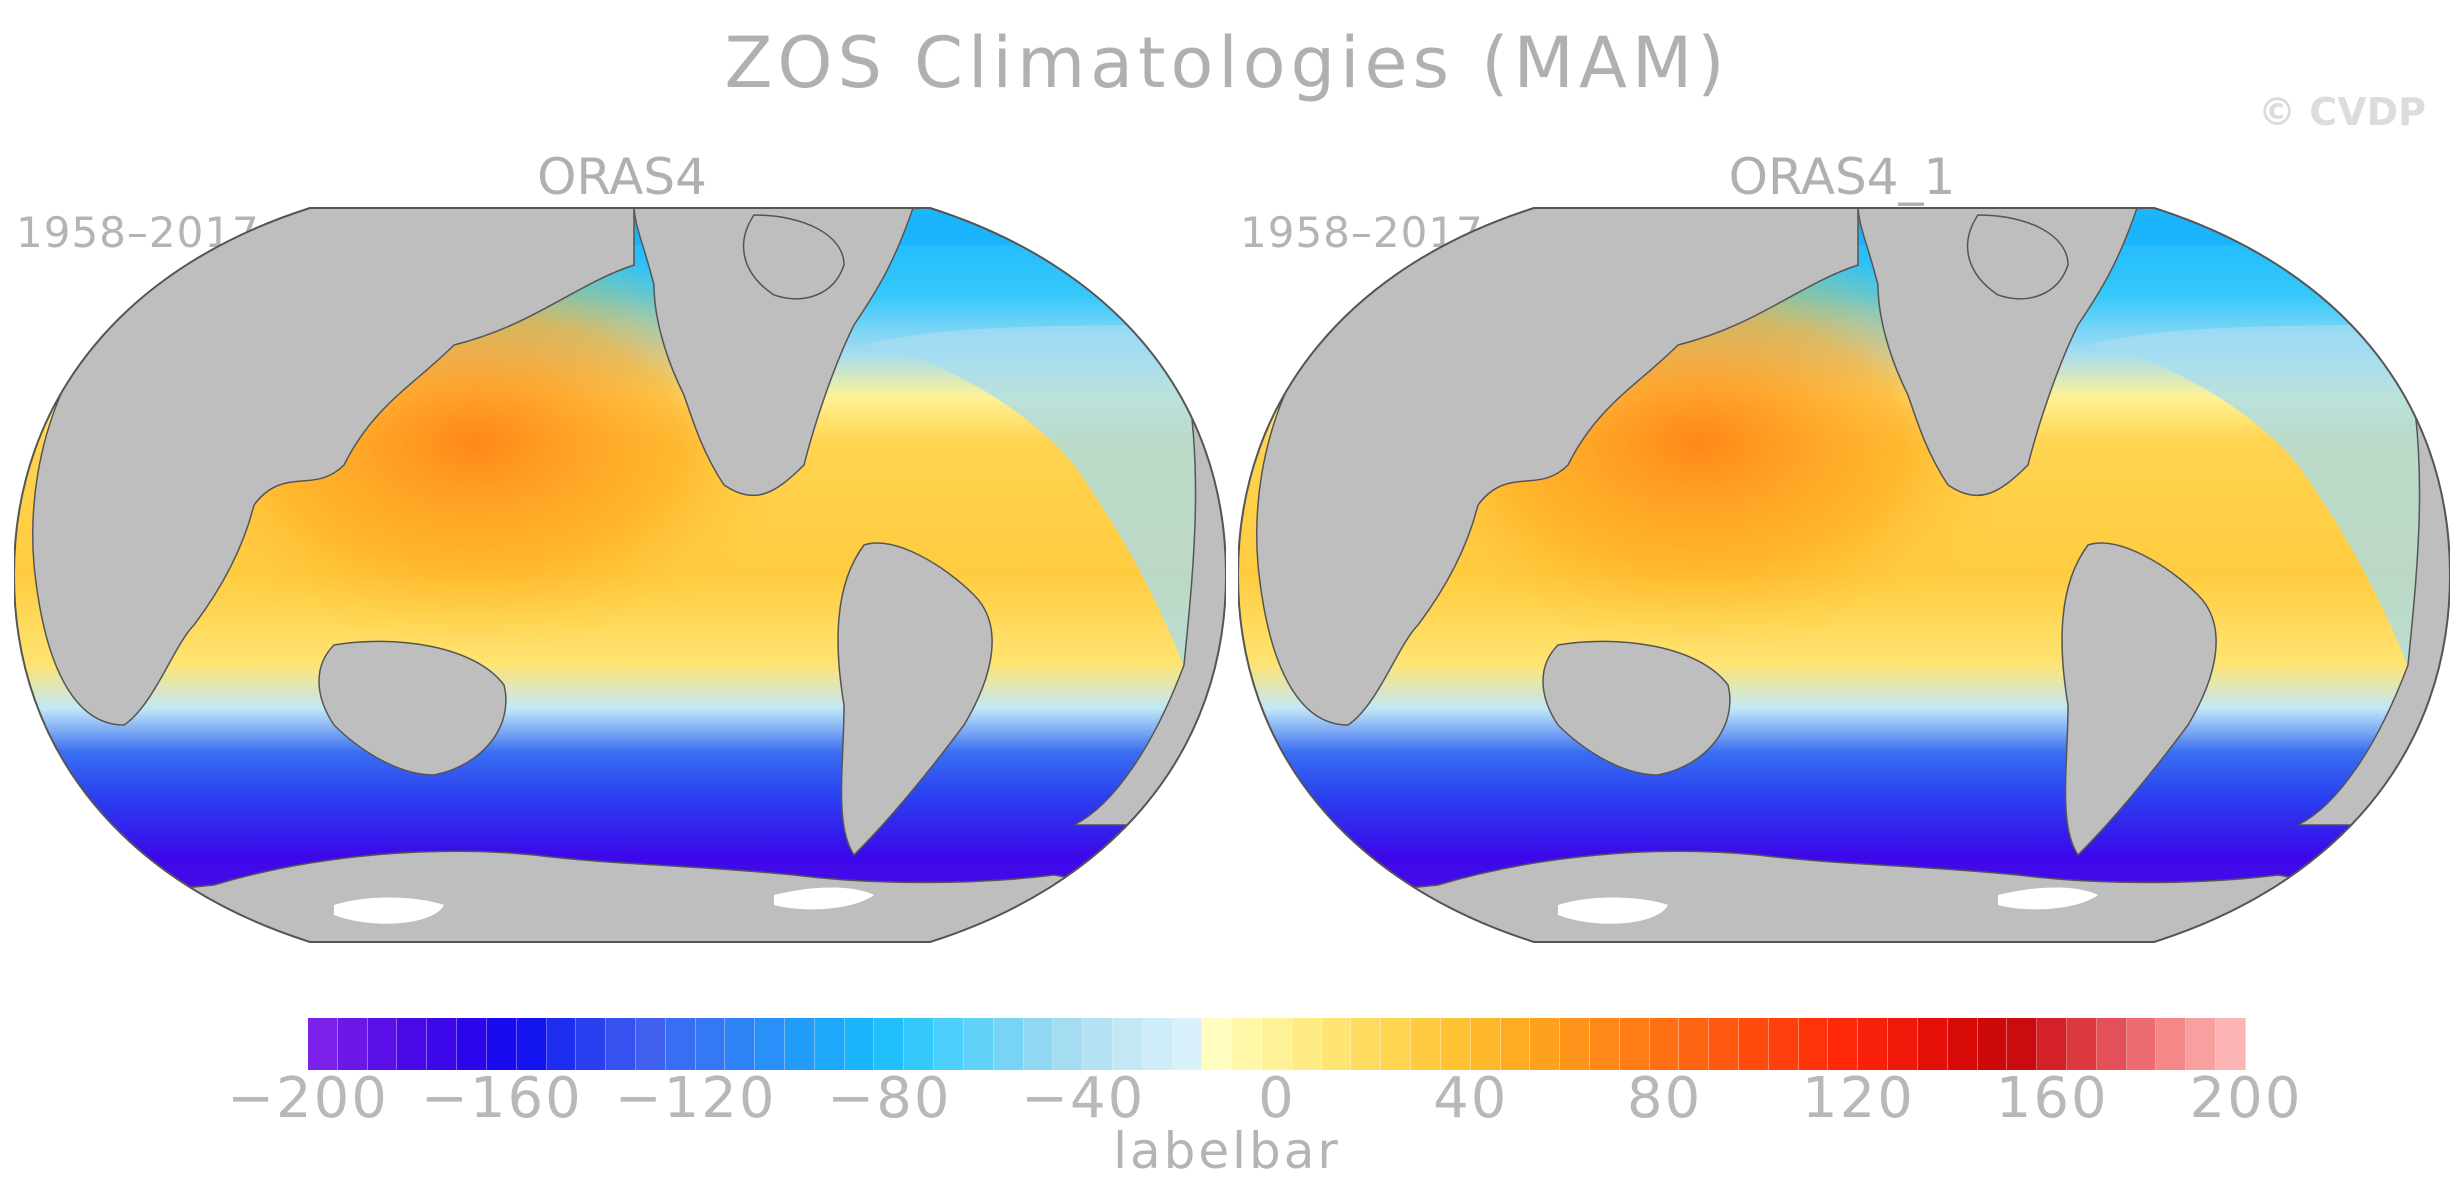 This screenshot has width=2454, height=1201. I want to click on colorbar-tick-label: −80, so click(889, 1098).